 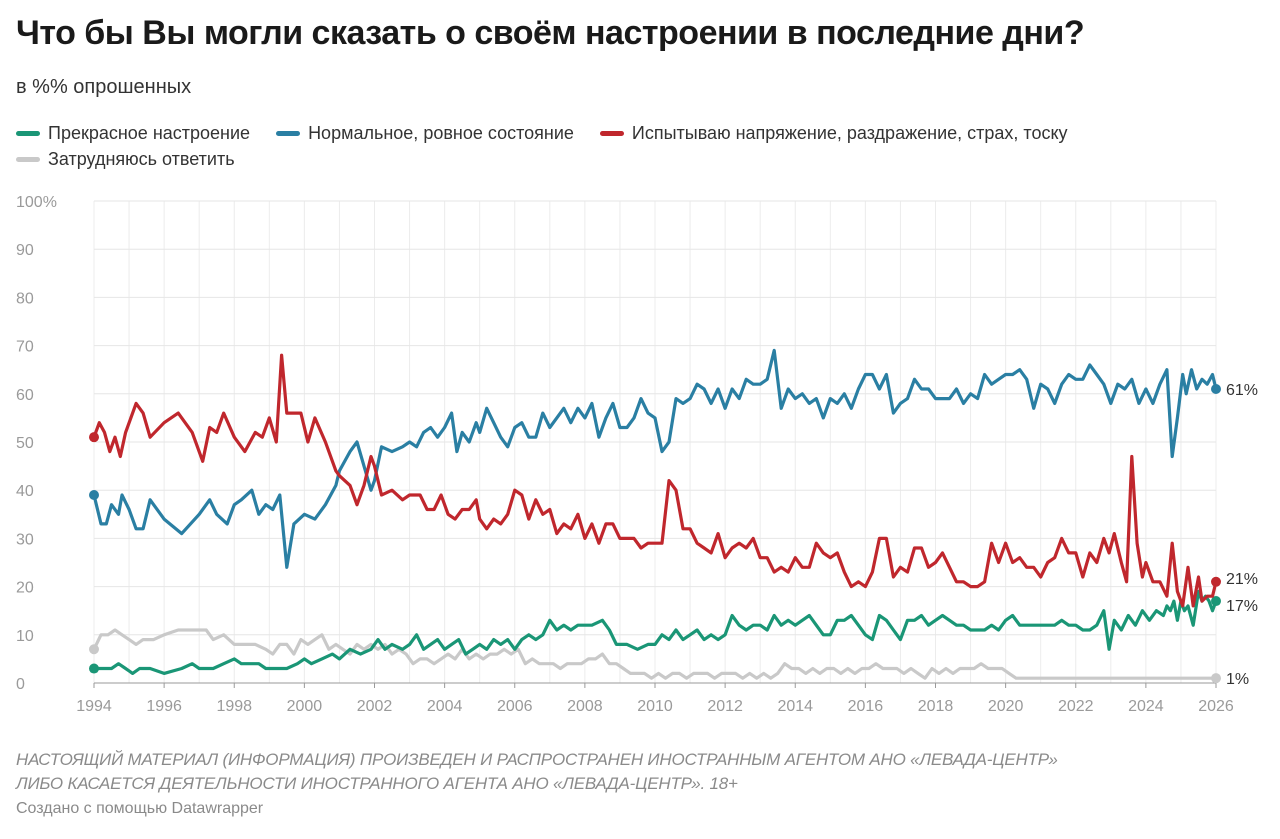 I want to click on y-tick-label: 40, so click(x=25, y=491).